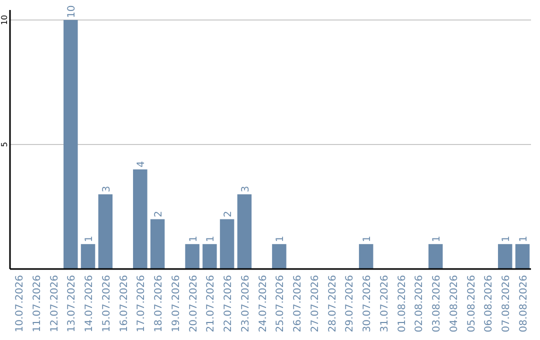  What do you see at coordinates (402, 303) in the screenshot?
I see `x-tick-label: 01.08.2026` at bounding box center [402, 303].